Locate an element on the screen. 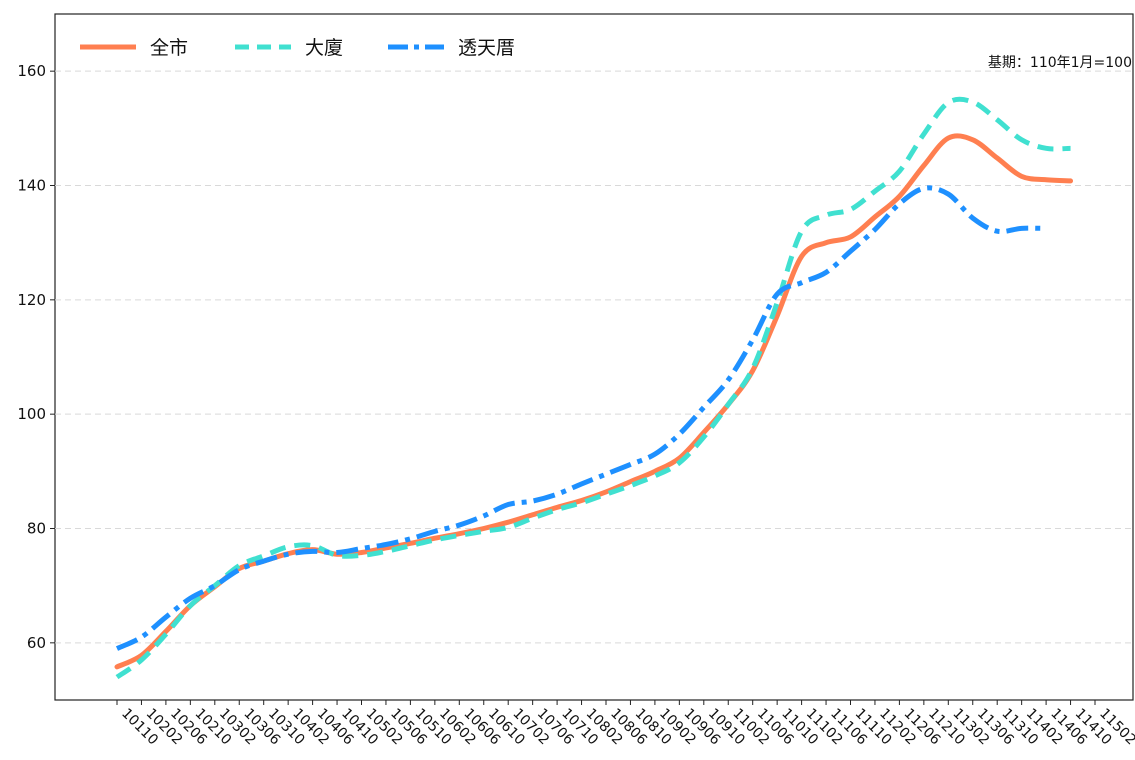  y-tick-label: 160 is located at coordinates (31, 71).